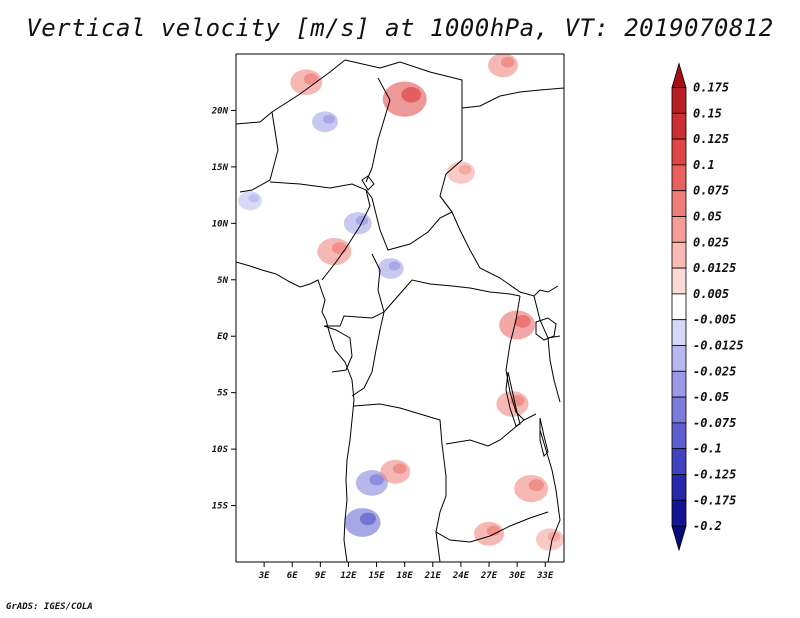 Image resolution: width=800 pixels, height=618 pixels. I want to click on border-drc-angola, so click(400, 440).